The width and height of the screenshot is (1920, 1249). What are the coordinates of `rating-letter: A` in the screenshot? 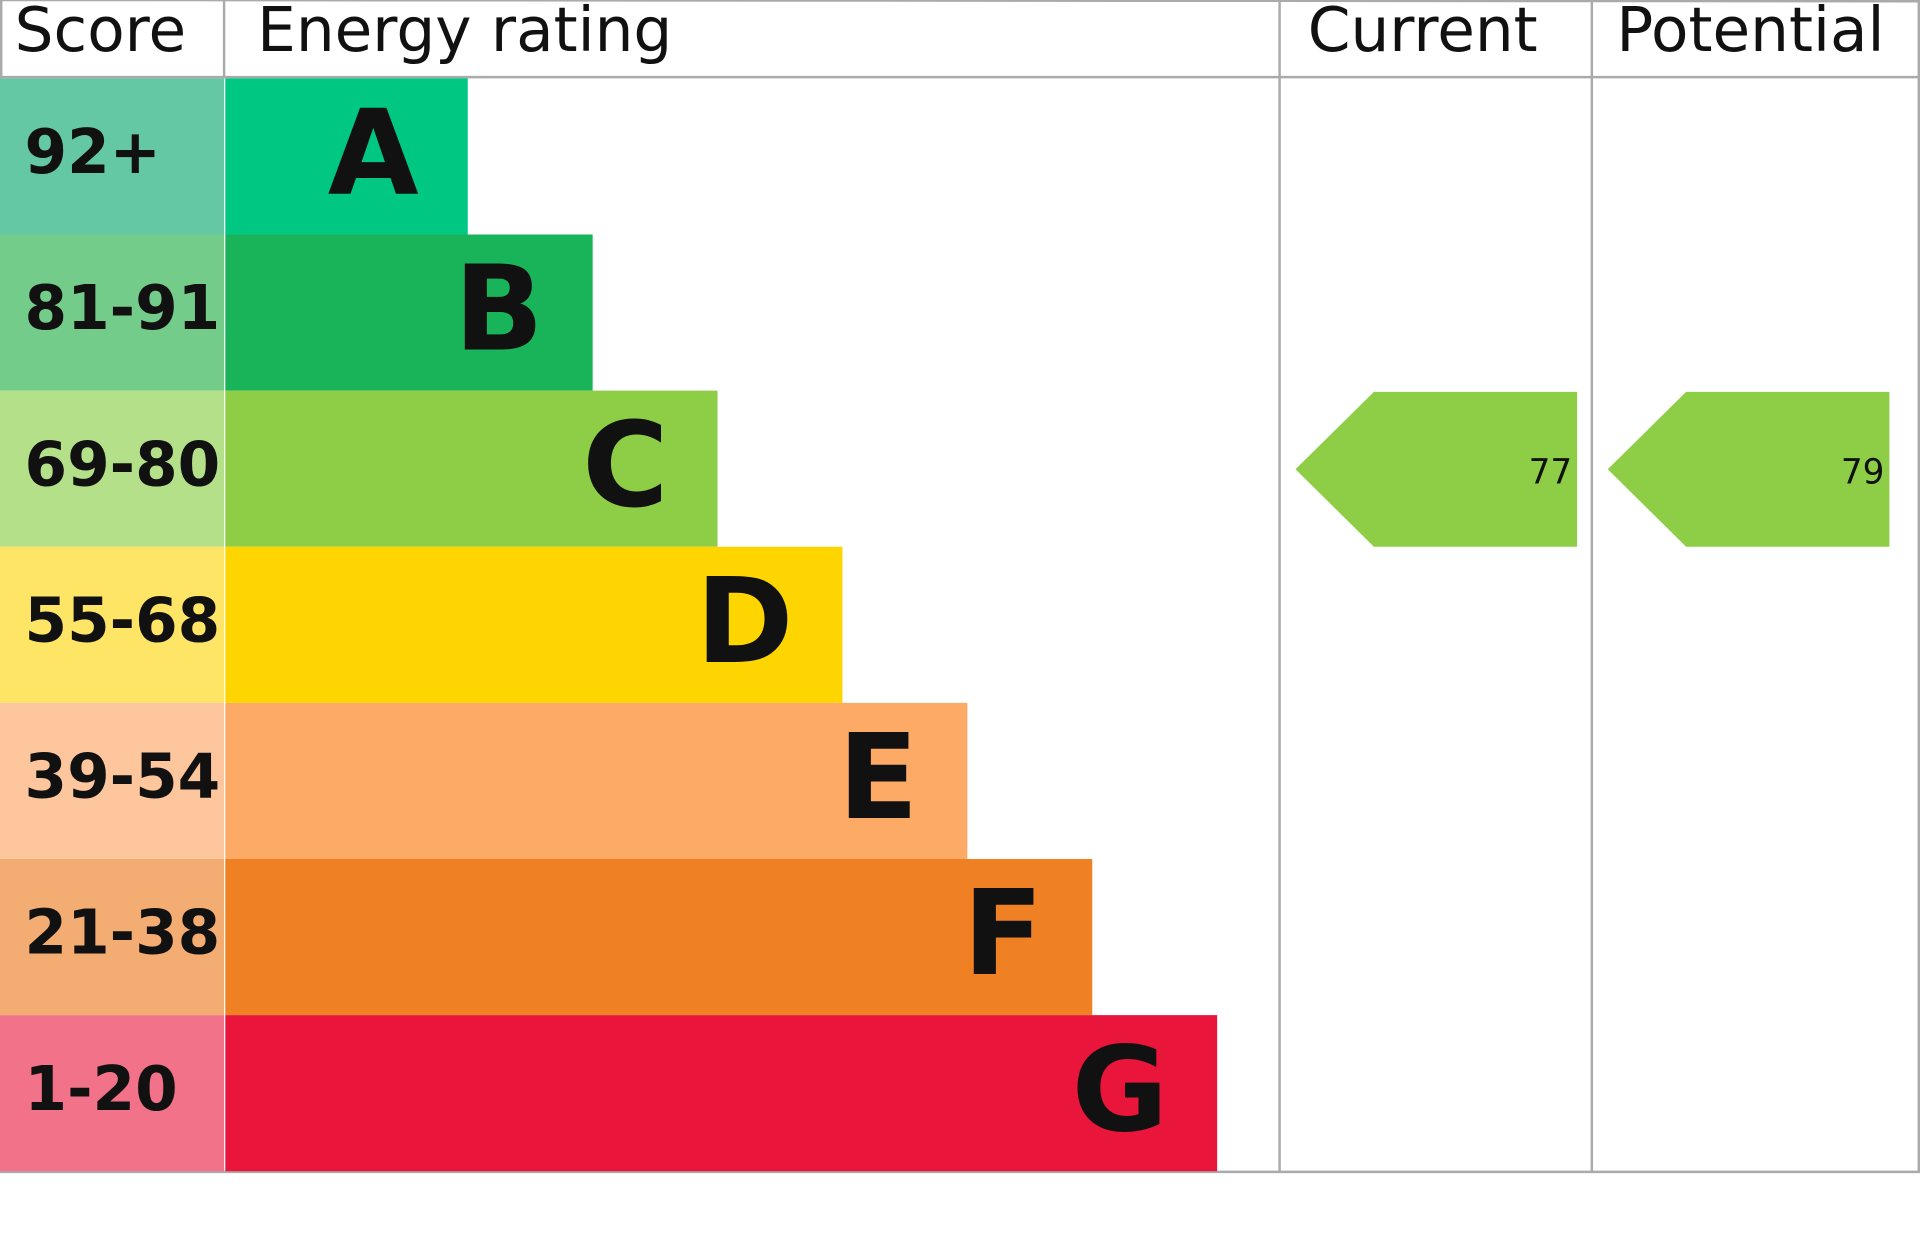 It's located at (373, 153).